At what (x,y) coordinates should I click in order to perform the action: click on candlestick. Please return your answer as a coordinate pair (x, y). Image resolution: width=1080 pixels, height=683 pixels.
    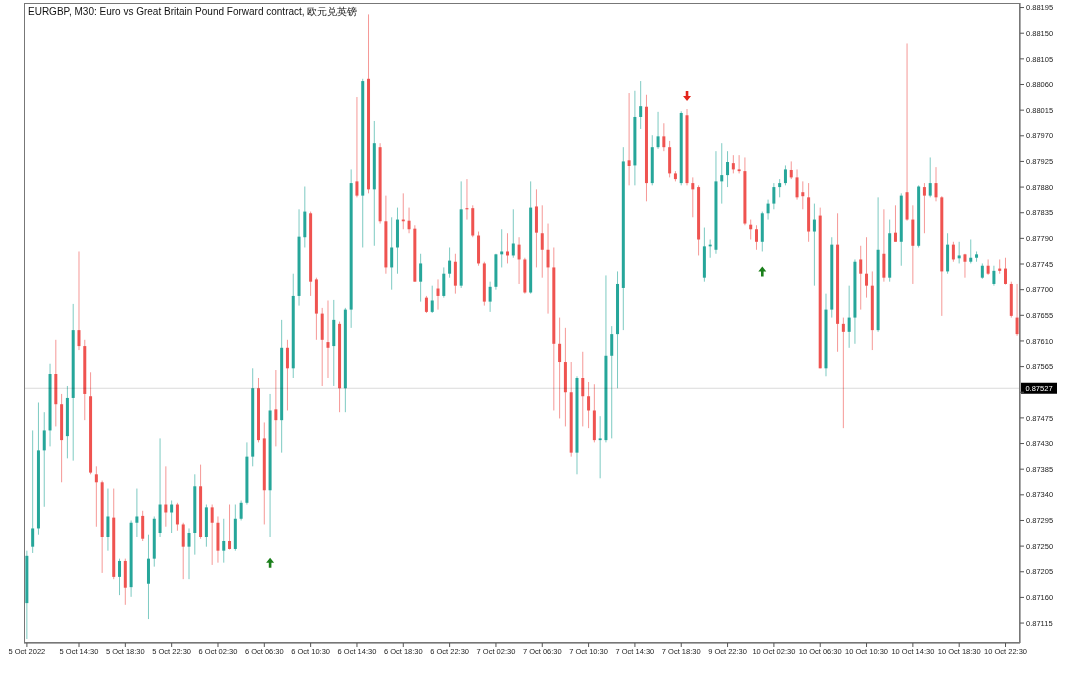
    Looking at the image, I should click on (988, 267).